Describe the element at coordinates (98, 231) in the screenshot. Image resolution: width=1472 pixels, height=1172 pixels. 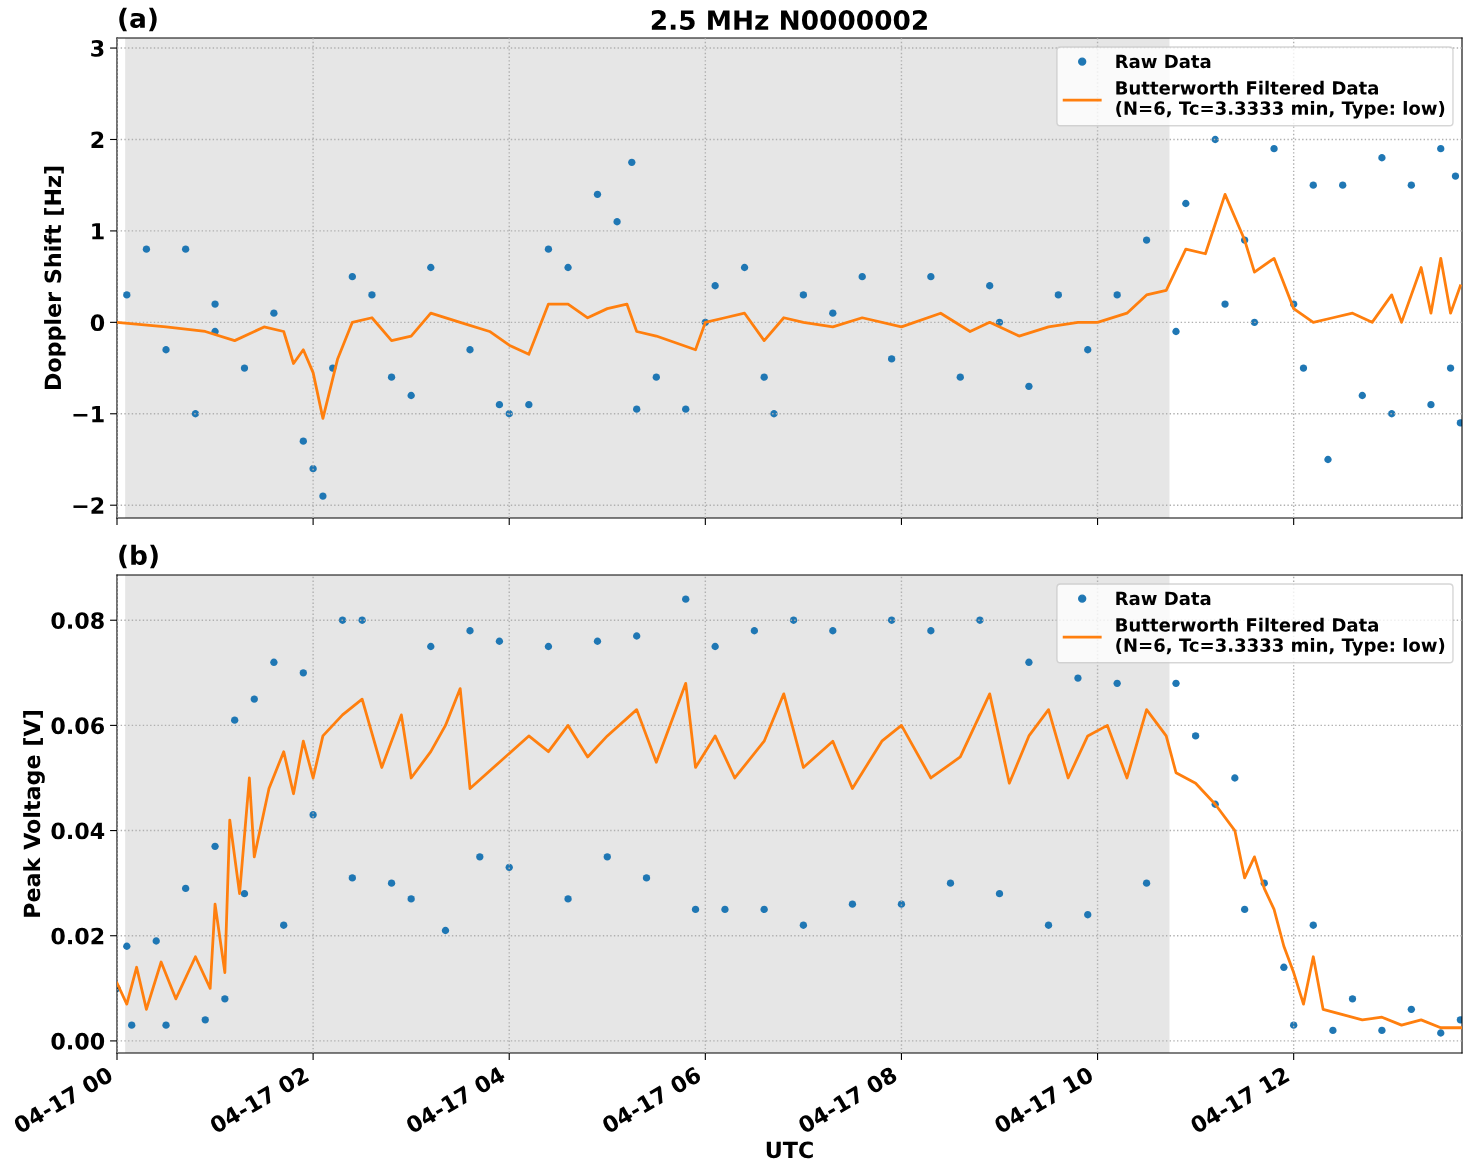
I see `y-tick-label: 1` at that location.